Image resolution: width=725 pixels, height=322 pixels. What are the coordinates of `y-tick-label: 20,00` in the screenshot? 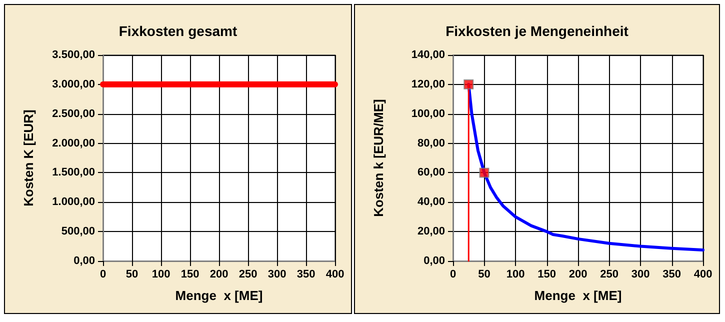 It's located at (431, 232).